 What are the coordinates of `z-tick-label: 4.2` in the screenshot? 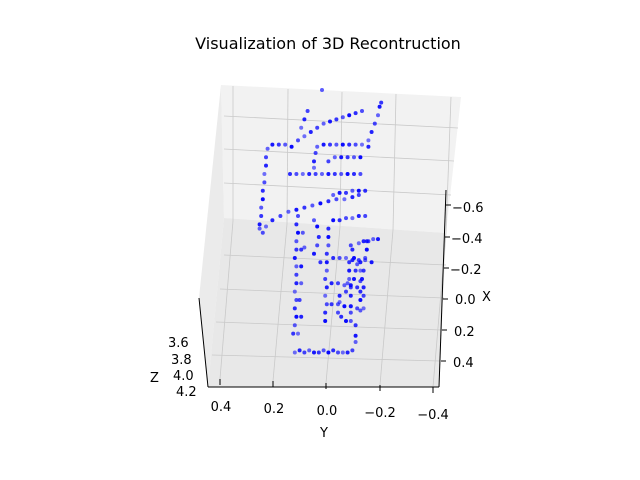 It's located at (186, 392).